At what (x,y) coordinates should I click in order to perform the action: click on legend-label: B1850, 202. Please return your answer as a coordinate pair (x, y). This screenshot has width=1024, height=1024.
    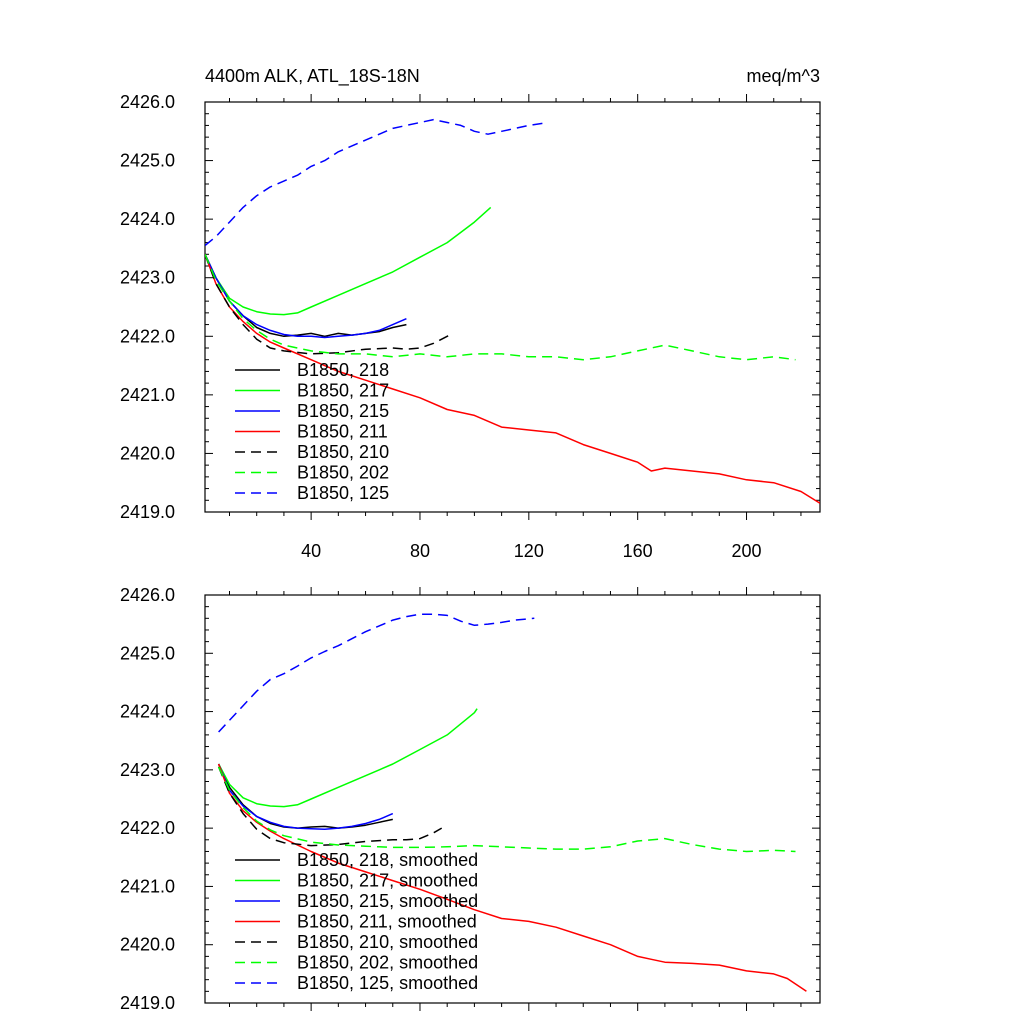
    Looking at the image, I should click on (343, 473).